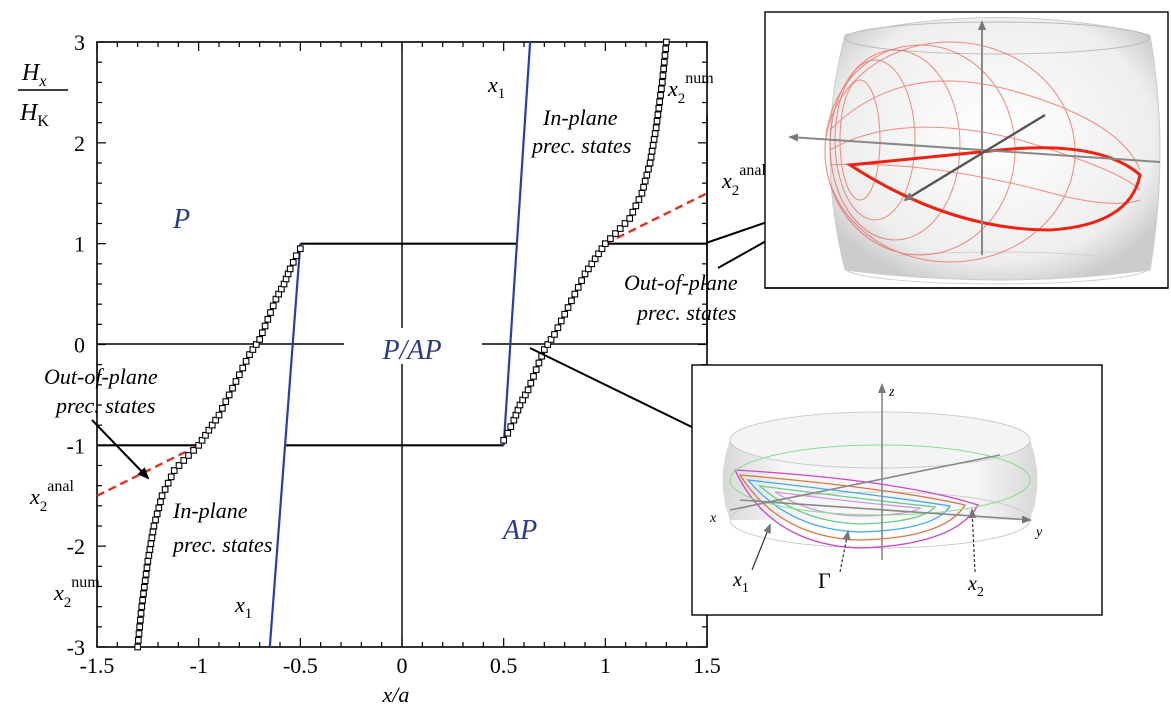 Image resolution: width=1171 pixels, height=713 pixels. Describe the element at coordinates (740, 582) in the screenshot. I see `lower-inset-x1: x1` at that location.